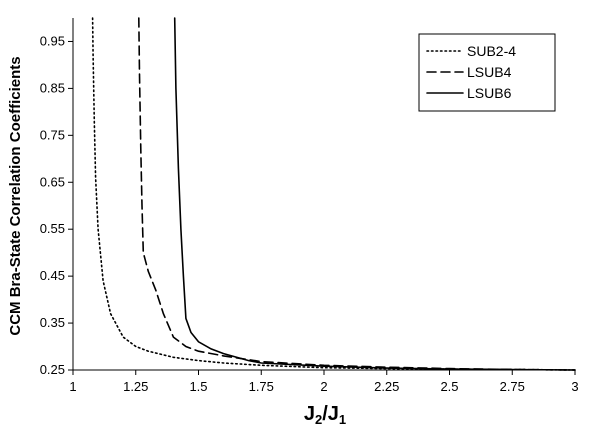 Image resolution: width=599 pixels, height=432 pixels. What do you see at coordinates (489, 93) in the screenshot?
I see `legend-label: LSUB6` at bounding box center [489, 93].